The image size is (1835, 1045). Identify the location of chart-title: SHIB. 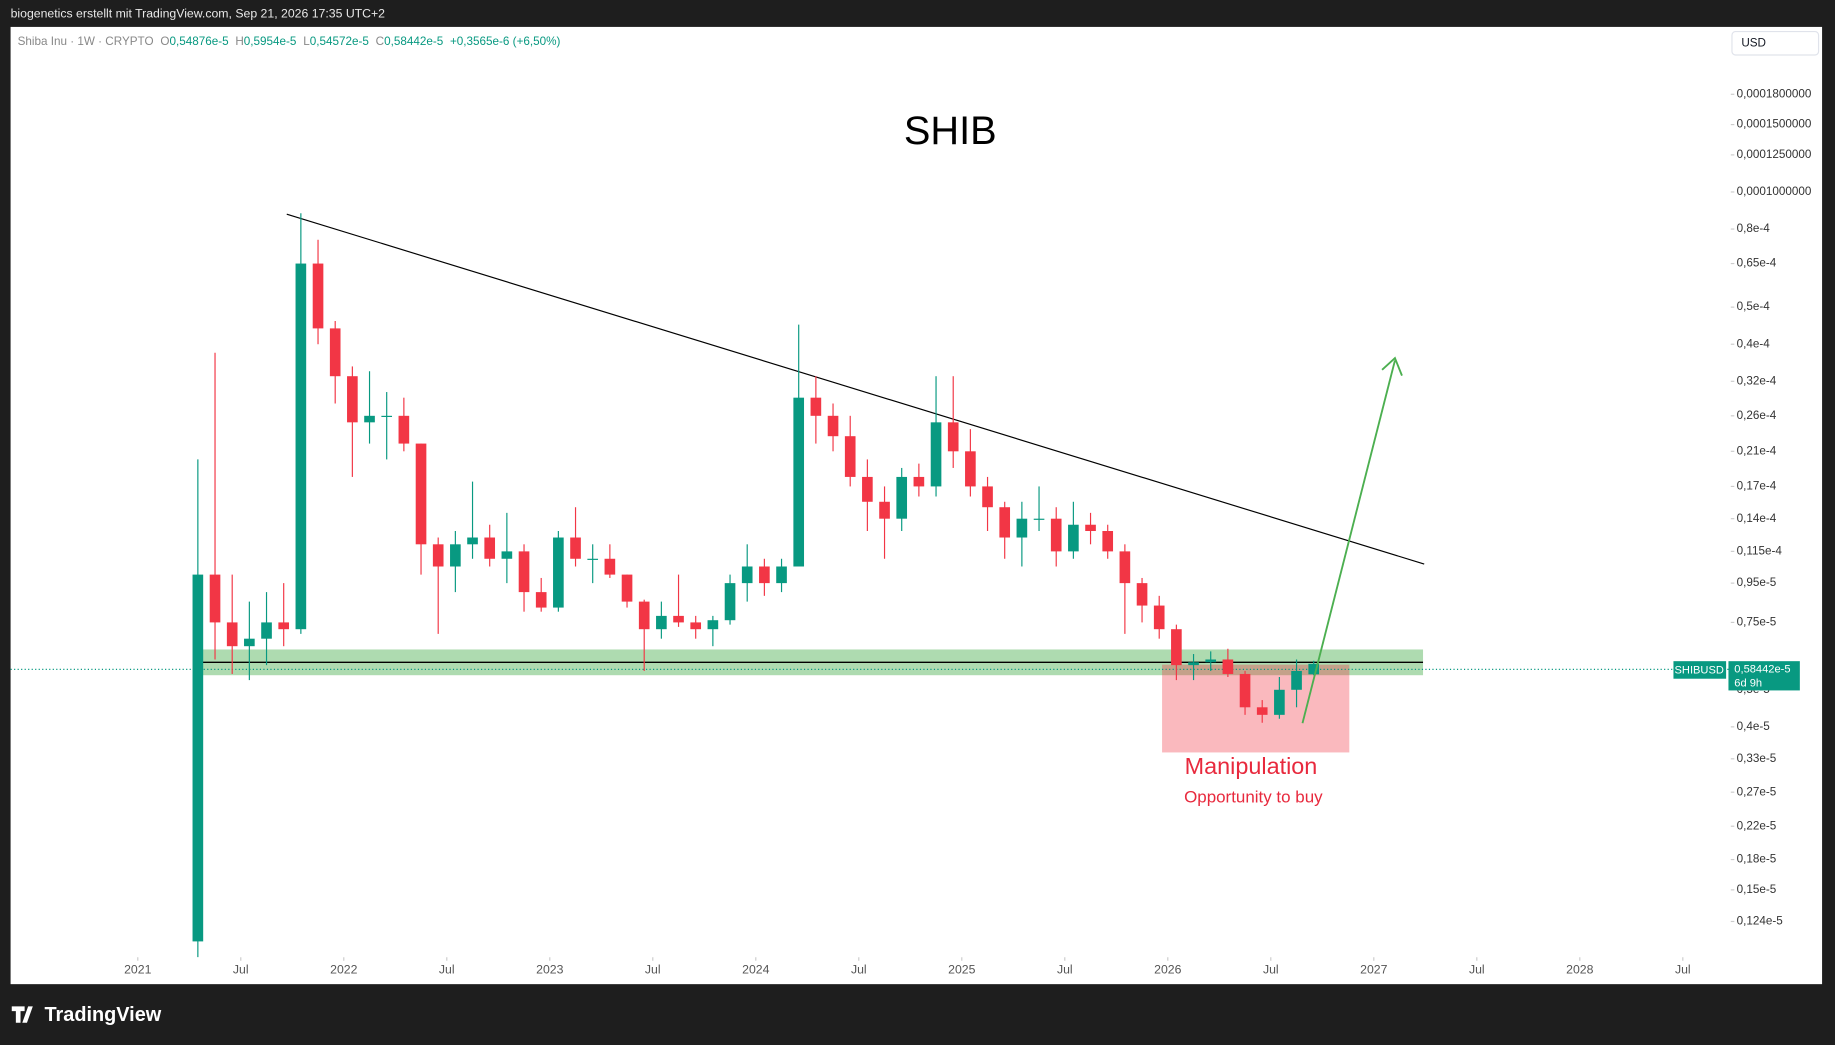
(950, 131).